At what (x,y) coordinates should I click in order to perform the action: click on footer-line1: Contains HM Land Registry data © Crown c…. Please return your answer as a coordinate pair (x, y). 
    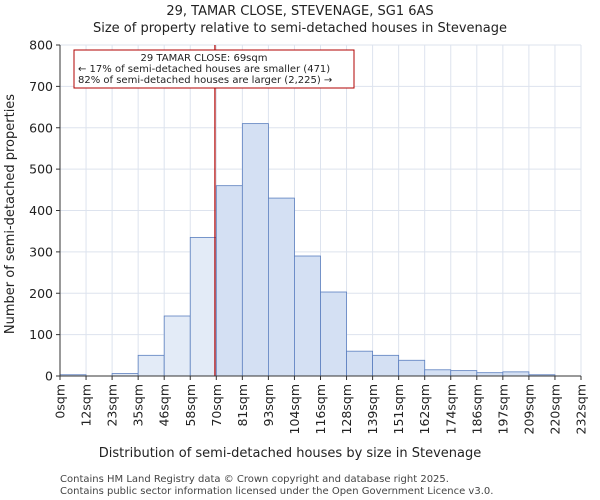
    Looking at the image, I should click on (254, 479).